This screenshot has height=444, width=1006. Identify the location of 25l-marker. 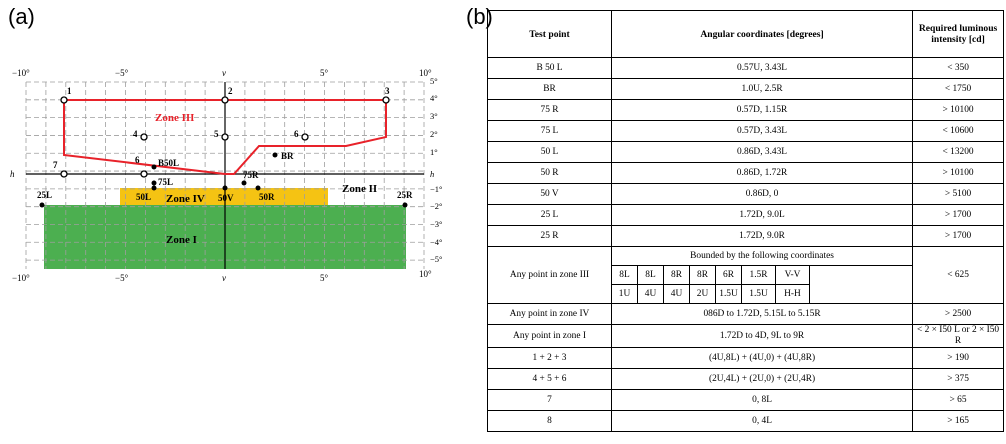
(42, 205).